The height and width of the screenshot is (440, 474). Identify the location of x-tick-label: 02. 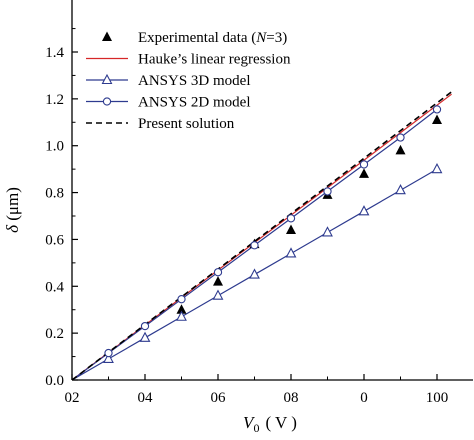
(72, 398).